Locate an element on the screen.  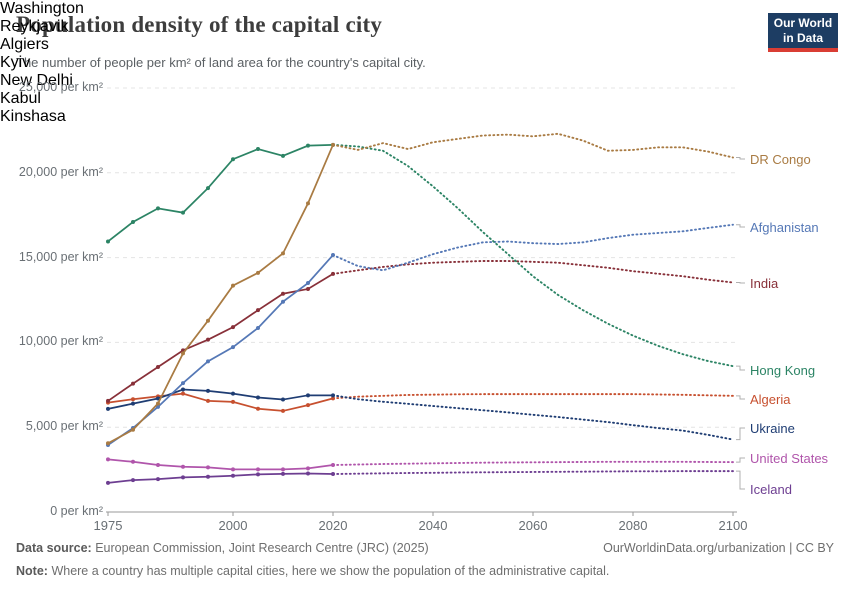
series-projection-iceland is located at coordinates (533, 472).